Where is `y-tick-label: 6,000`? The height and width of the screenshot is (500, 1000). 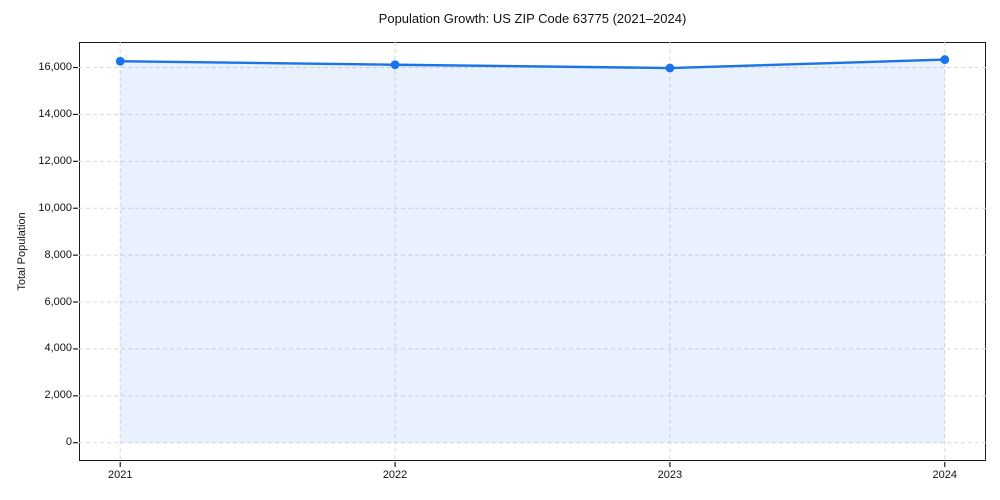 y-tick-label: 6,000 is located at coordinates (58, 301).